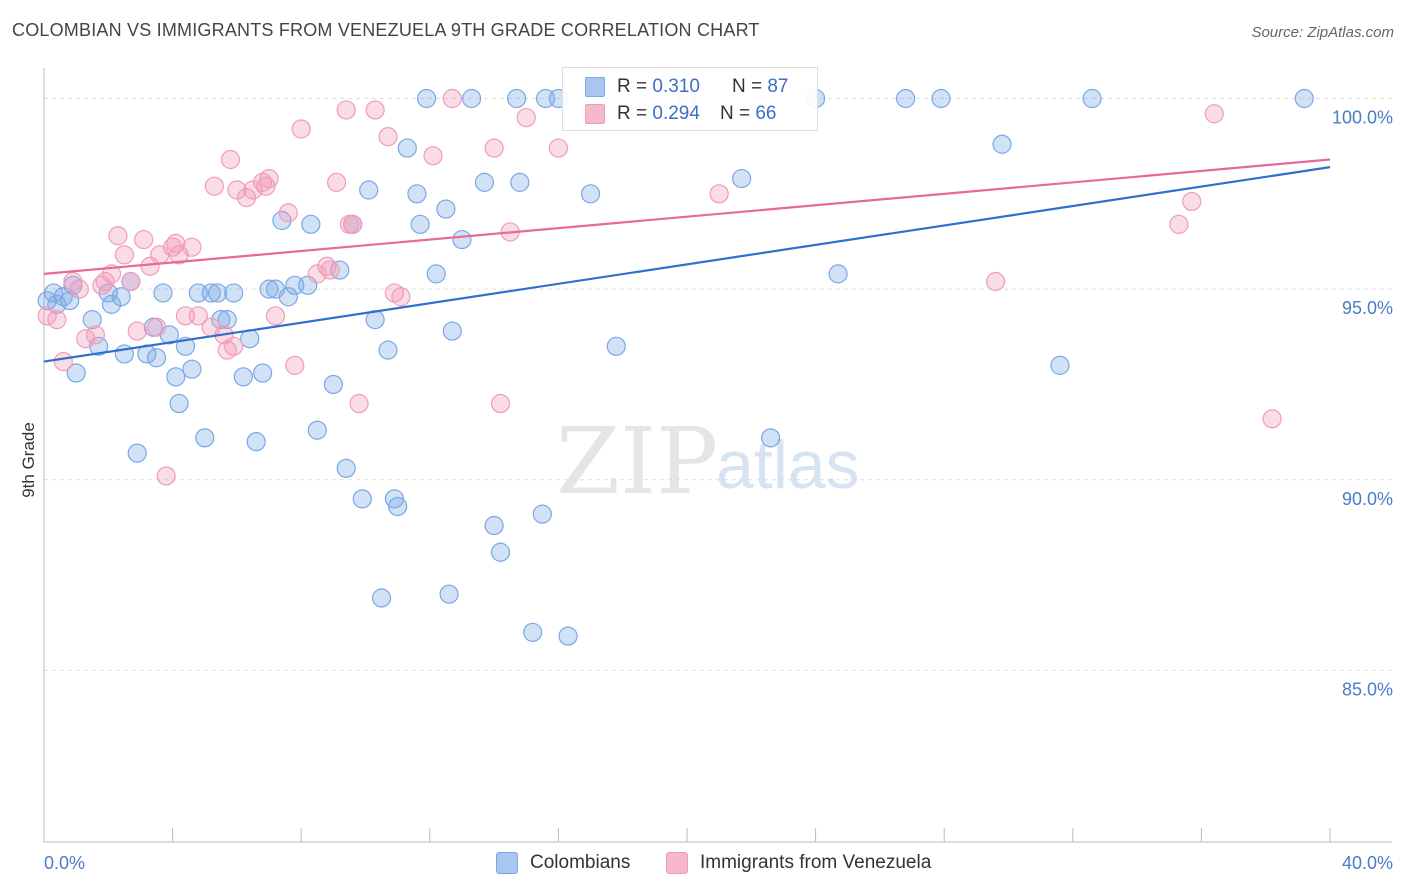 This screenshot has width=1406, height=892. I want to click on legend-swatch-colombians, so click(595, 87).